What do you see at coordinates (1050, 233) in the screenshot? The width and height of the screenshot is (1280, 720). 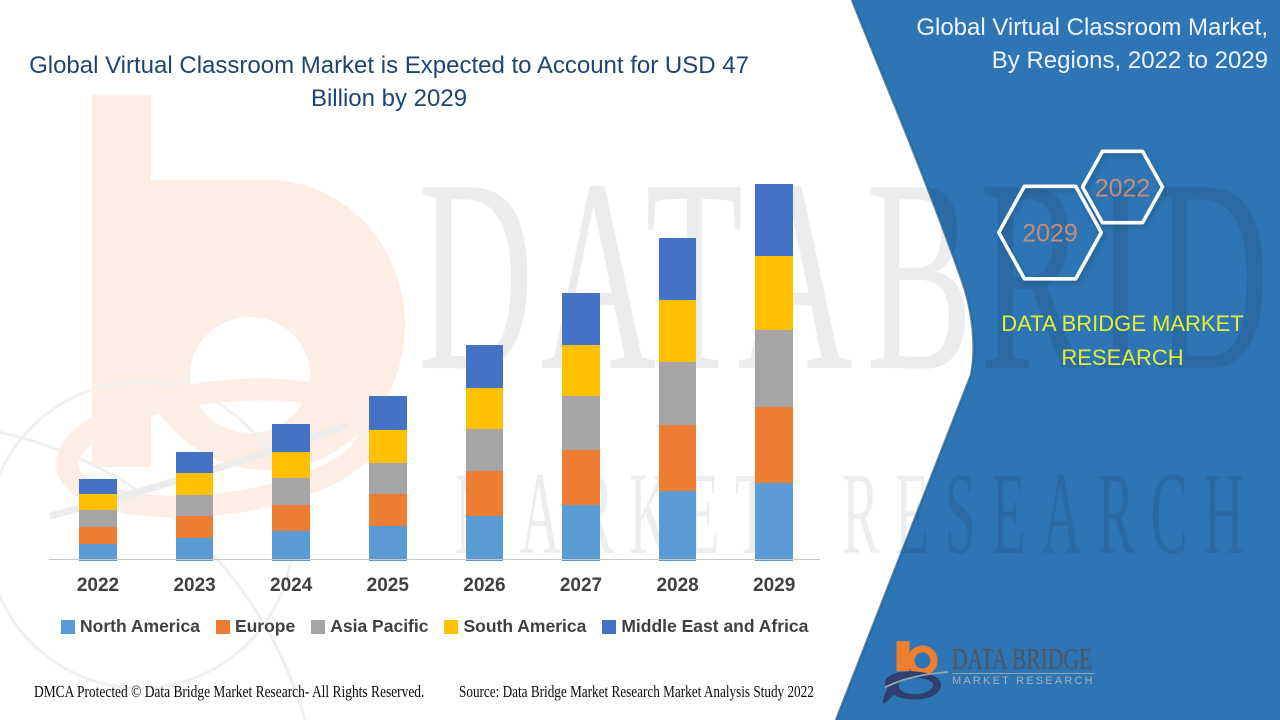 I see `svg-text: 2029` at bounding box center [1050, 233].